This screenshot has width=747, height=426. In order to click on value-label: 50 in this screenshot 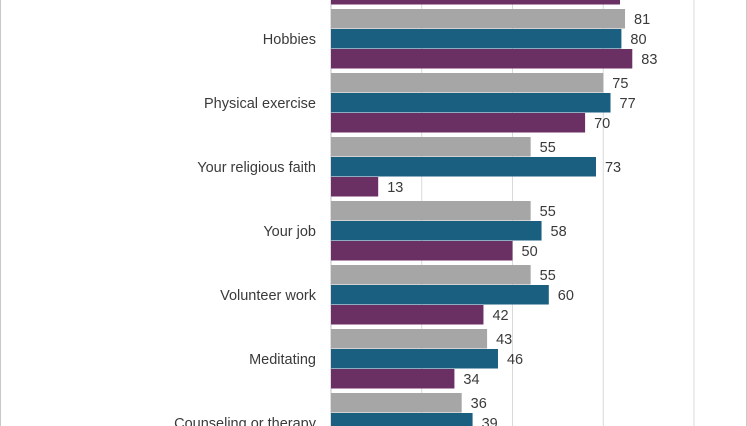, I will do `click(530, 252)`.